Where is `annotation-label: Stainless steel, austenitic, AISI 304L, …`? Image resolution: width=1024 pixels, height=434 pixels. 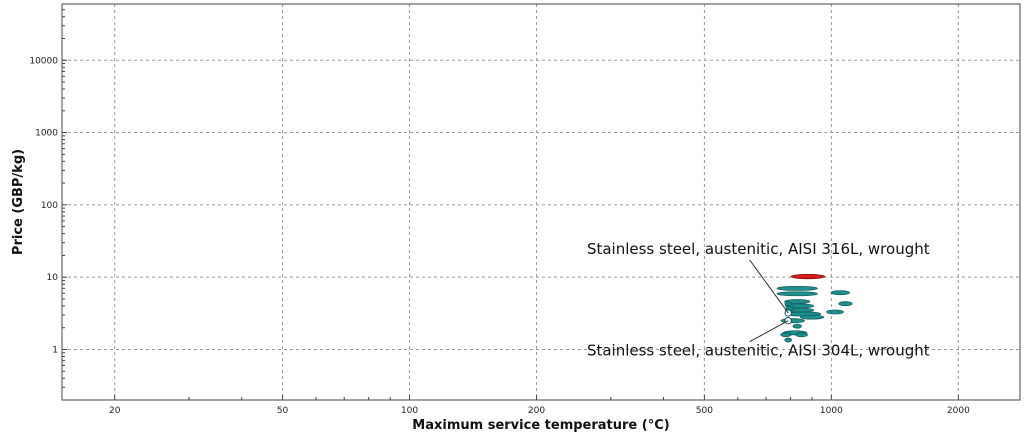 annotation-label: Stainless steel, austenitic, AISI 304L, … is located at coordinates (758, 351).